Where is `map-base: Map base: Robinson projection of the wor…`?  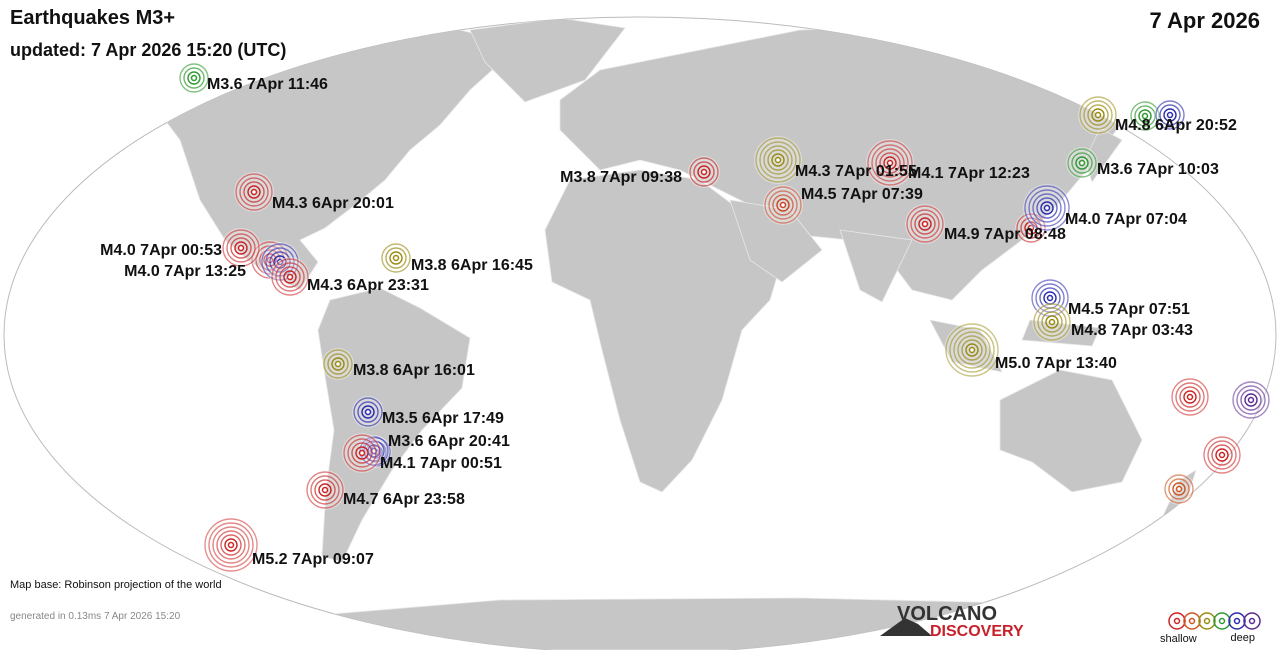 map-base: Map base: Robinson projection of the wor… is located at coordinates (116, 585).